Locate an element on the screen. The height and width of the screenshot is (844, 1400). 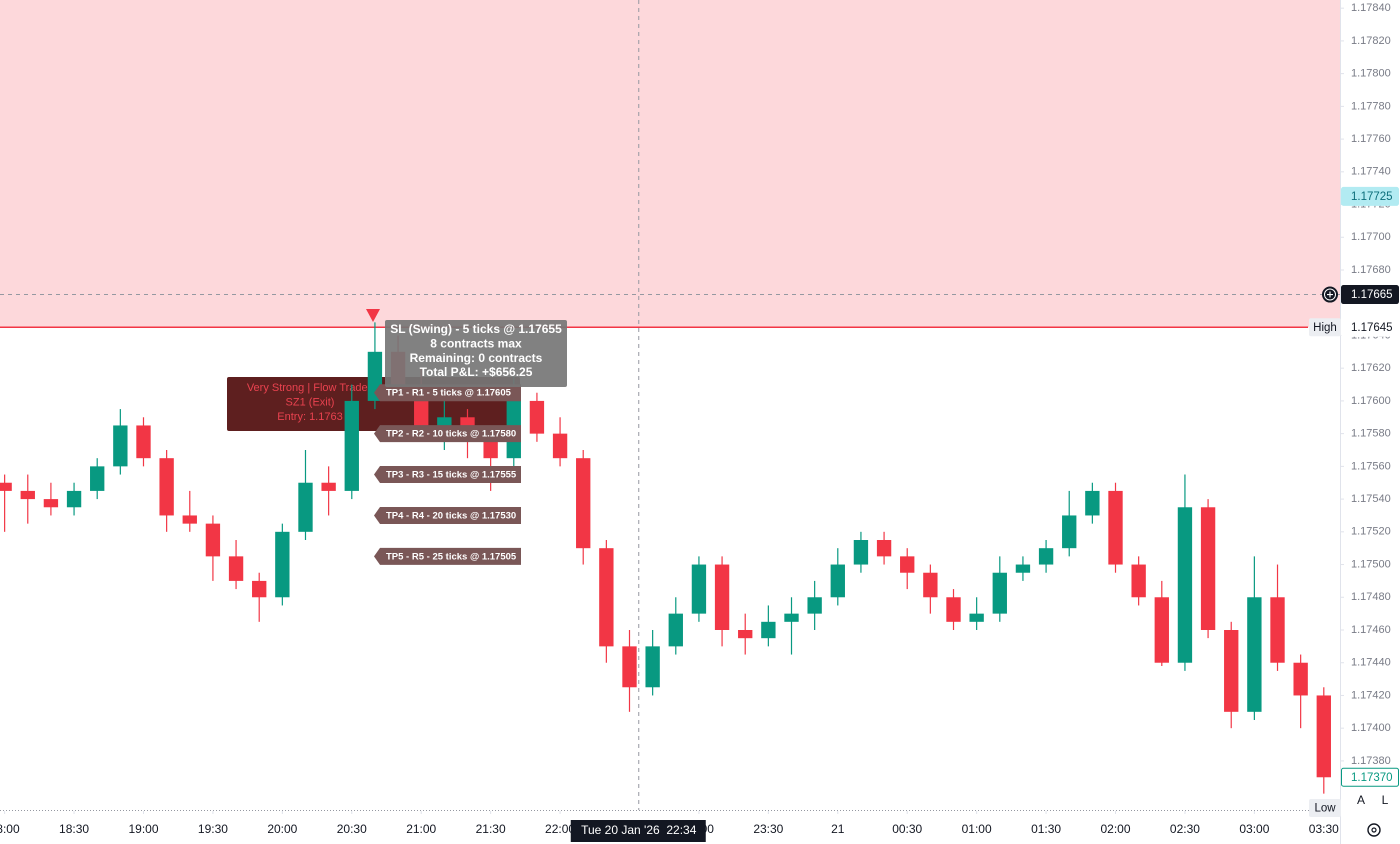
gear-icon is located at coordinates (1374, 830).